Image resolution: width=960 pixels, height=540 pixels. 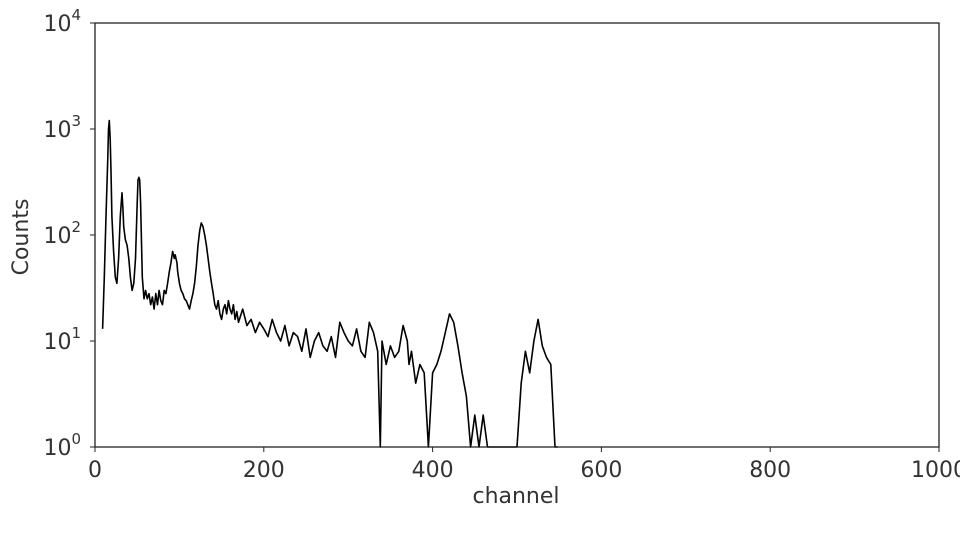 What do you see at coordinates (264, 470) in the screenshot?
I see `x-tick-label: 200` at bounding box center [264, 470].